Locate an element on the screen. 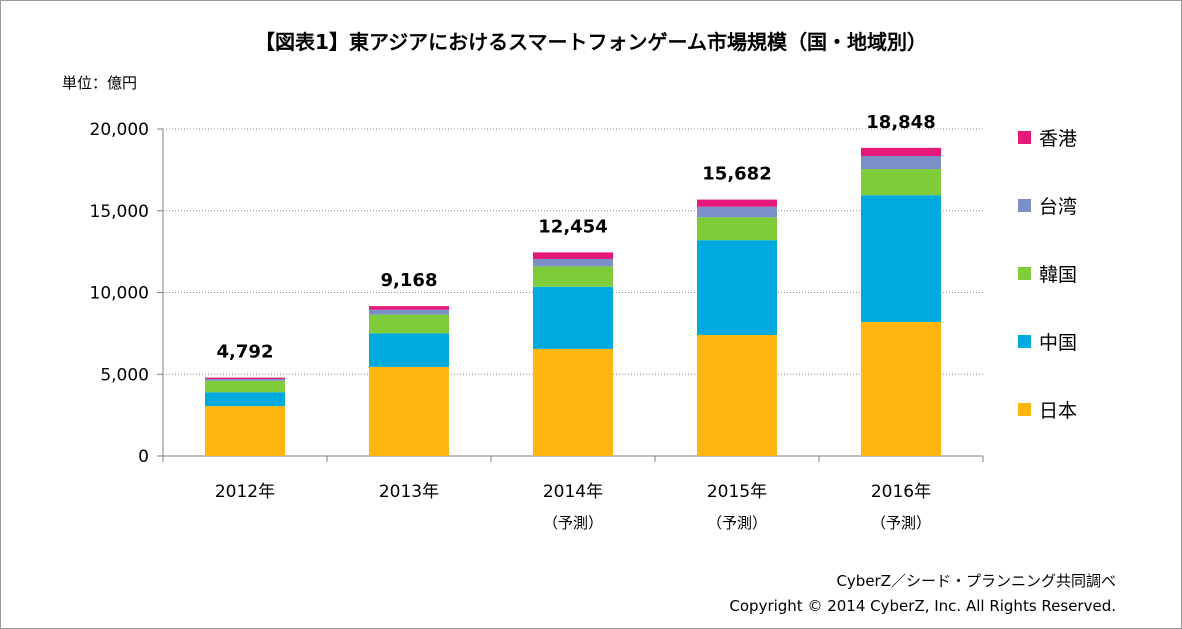 This screenshot has width=1182, height=629. legend-label: 中国 is located at coordinates (1058, 342).